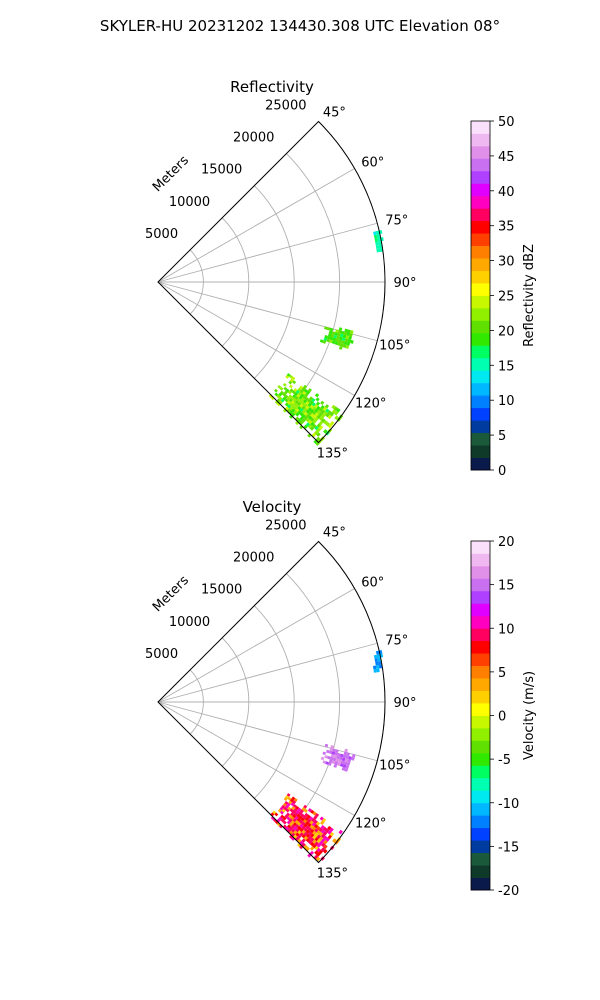  I want to click on azimuth-tick-label: 120°, so click(370, 404).